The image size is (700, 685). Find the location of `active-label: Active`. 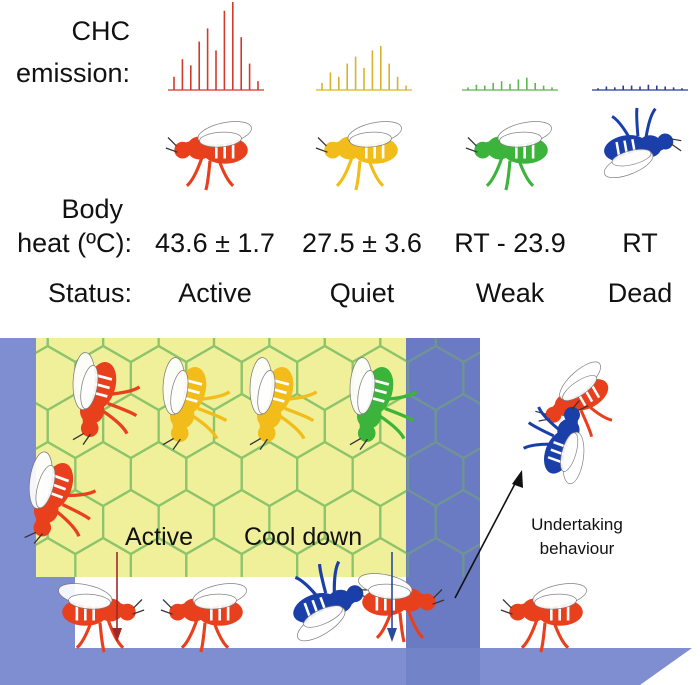

active-label: Active is located at coordinates (159, 537).